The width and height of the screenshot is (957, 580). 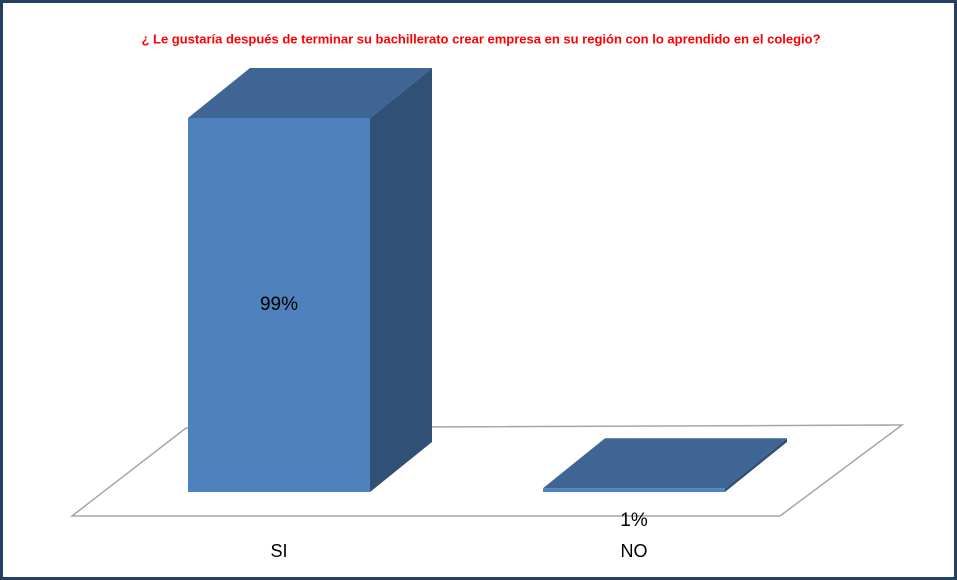 I want to click on x-tick-label: NO, so click(x=634, y=551).